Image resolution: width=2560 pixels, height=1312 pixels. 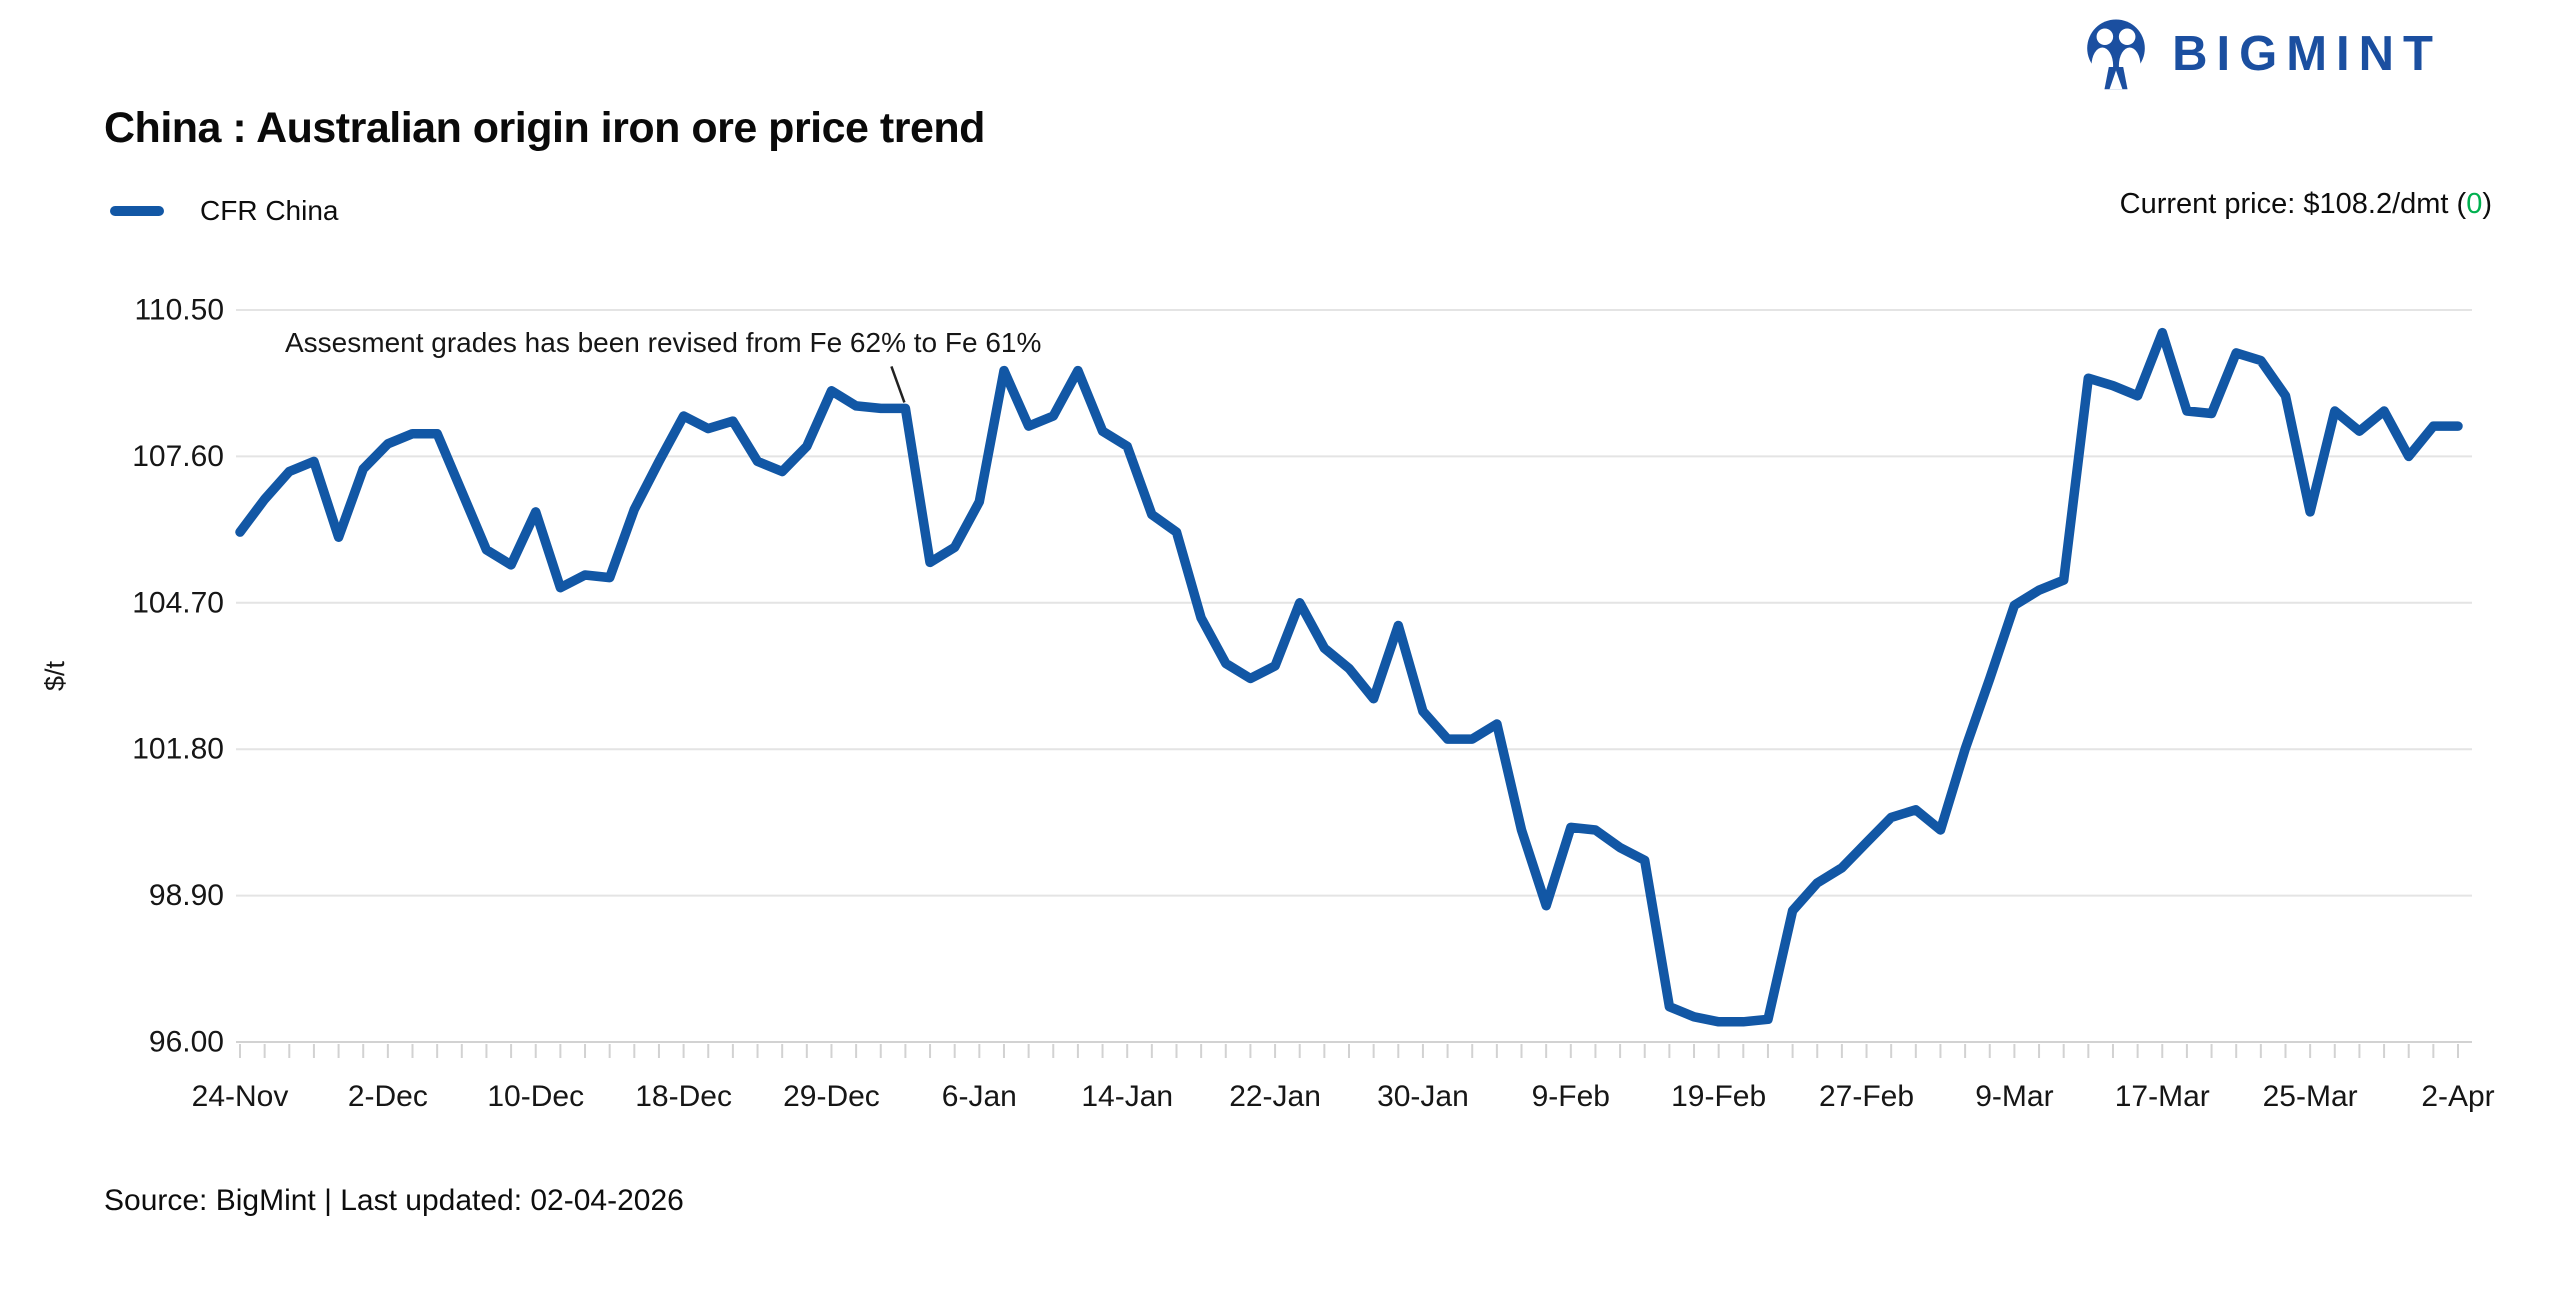 I want to click on svg-text: 17-Mar, so click(x=2162, y=1096).